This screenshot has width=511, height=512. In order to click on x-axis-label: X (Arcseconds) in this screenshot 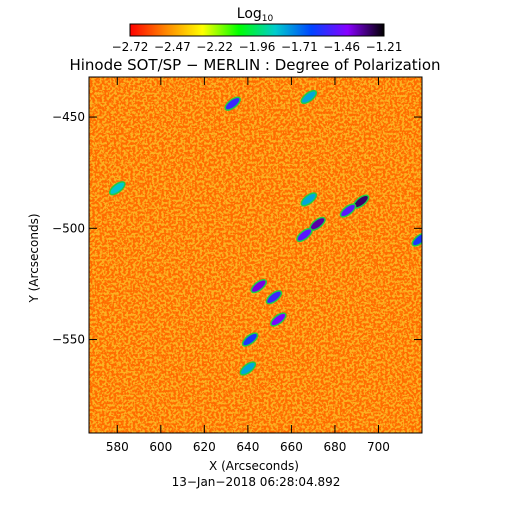, I will do `click(254, 466)`.